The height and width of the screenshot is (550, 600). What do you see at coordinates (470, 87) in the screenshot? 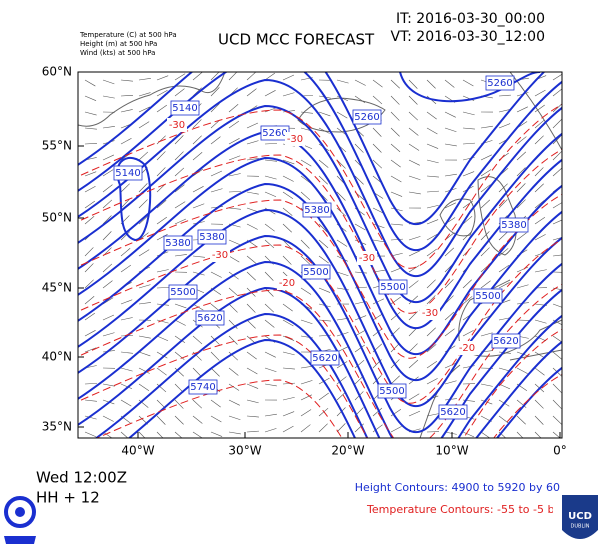
I see `height-contour` at bounding box center [470, 87].